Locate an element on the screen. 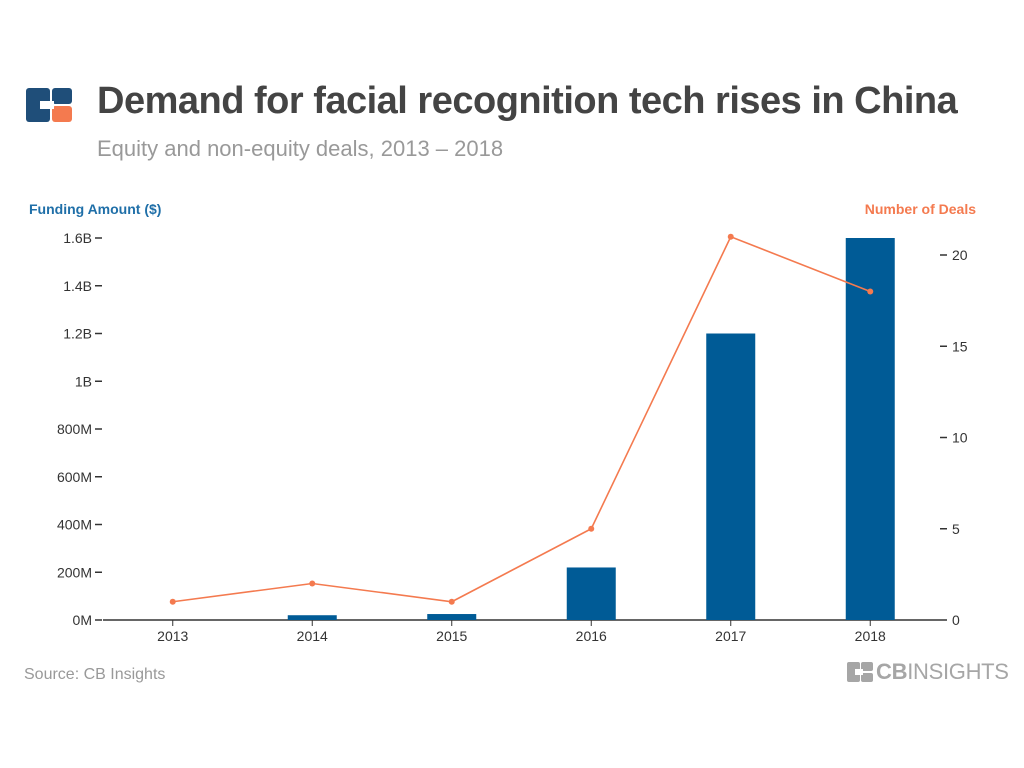  cb-insights-brand: CBINSIGHTS is located at coordinates (928, 672).